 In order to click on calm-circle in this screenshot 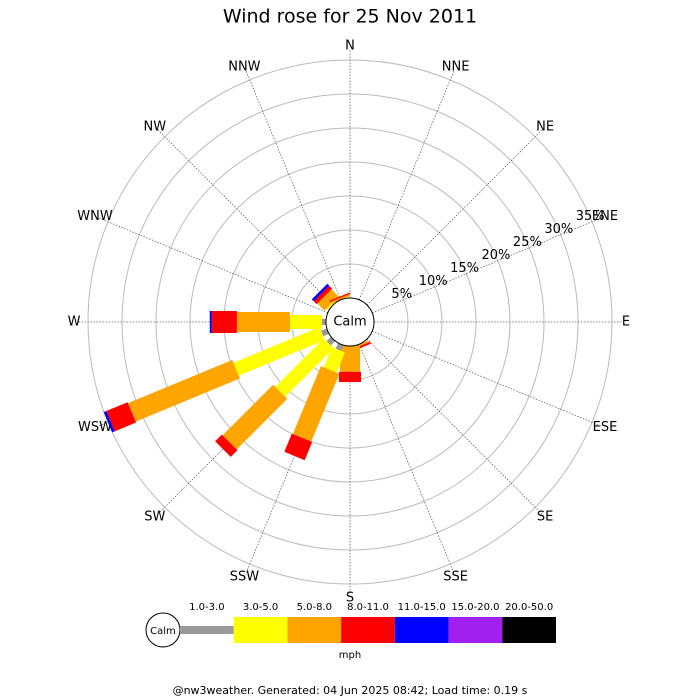, I will do `click(350, 322)`.